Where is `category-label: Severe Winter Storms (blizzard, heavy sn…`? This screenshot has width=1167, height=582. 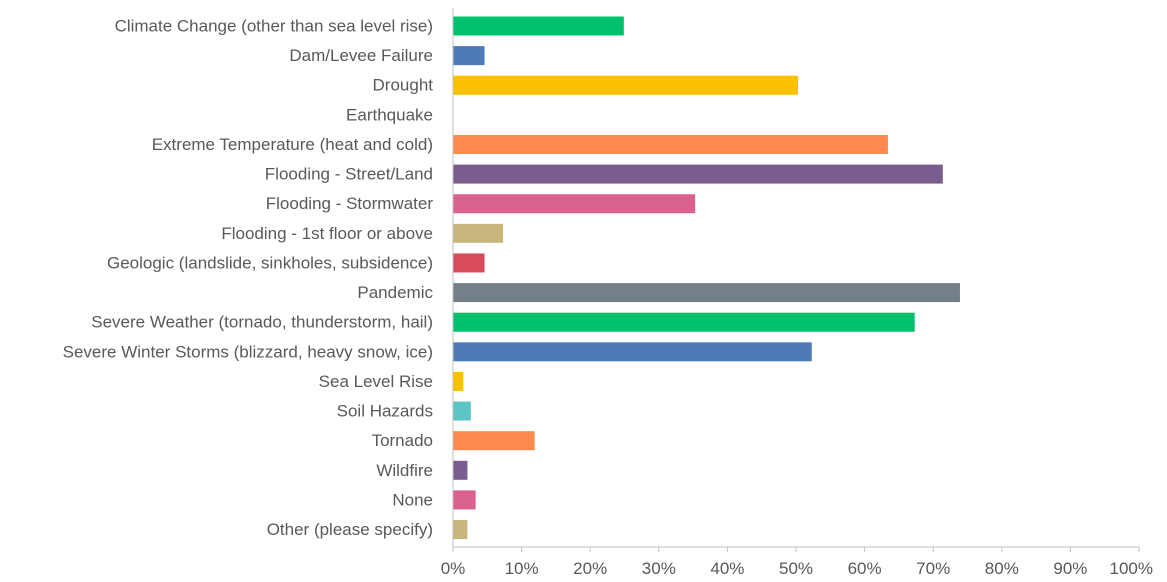 category-label: Severe Winter Storms (blizzard, heavy sn… is located at coordinates (248, 351).